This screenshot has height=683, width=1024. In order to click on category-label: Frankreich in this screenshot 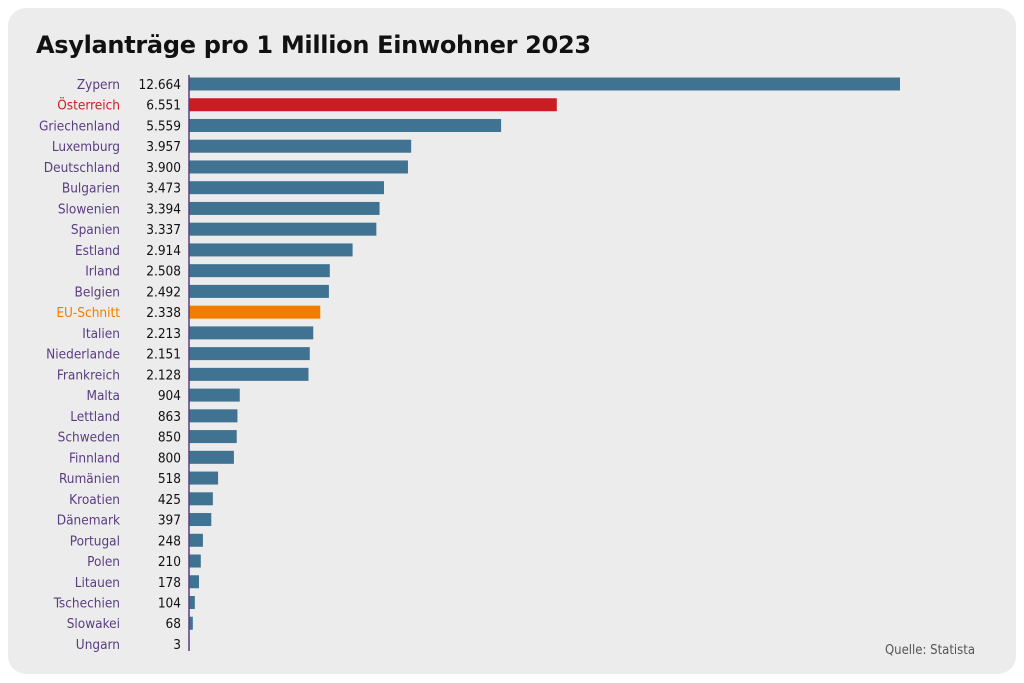, I will do `click(88, 375)`.